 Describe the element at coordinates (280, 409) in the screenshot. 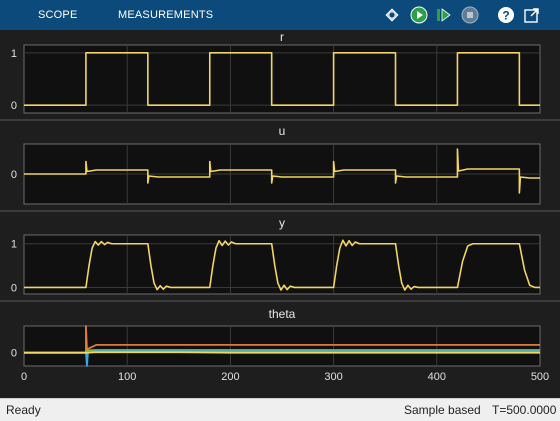

I see `status-bar: Ready Sample based T=500.0000` at that location.